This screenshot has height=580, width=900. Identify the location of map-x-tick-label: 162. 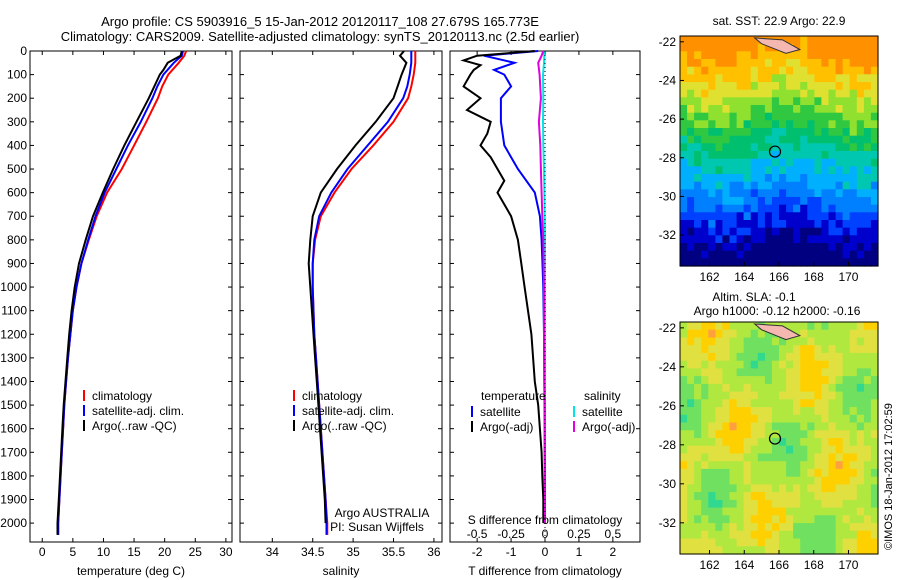
(710, 565).